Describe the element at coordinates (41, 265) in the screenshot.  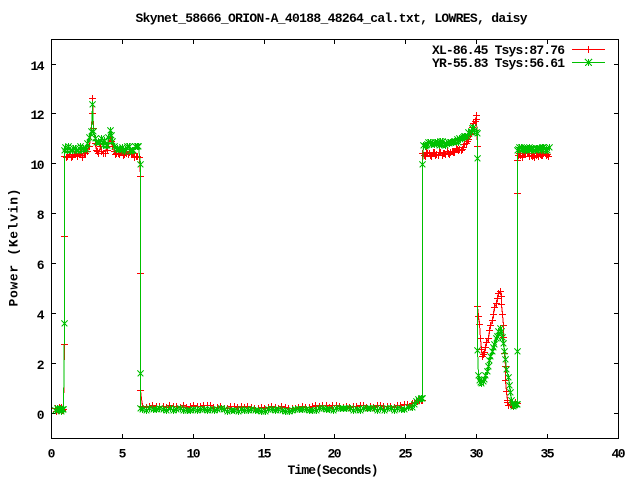
I see `svg-text: 6` at that location.